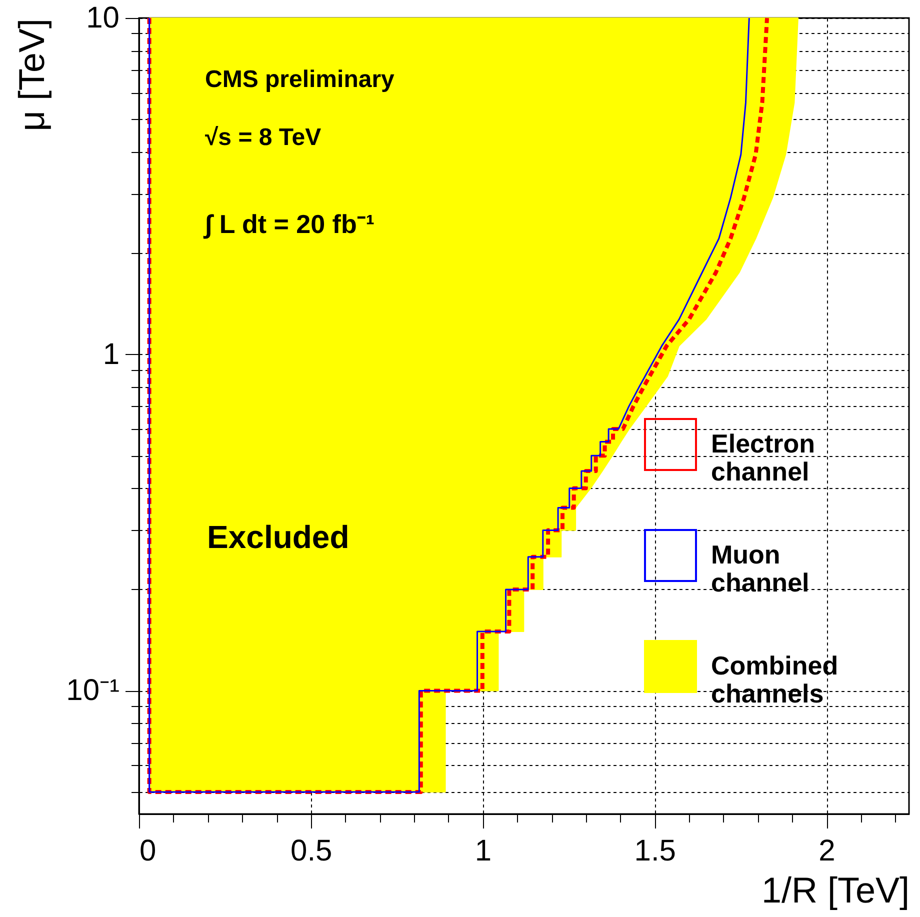  I want to click on annotation: ∫ L dt = 20 fb⁻¹, so click(288, 224).